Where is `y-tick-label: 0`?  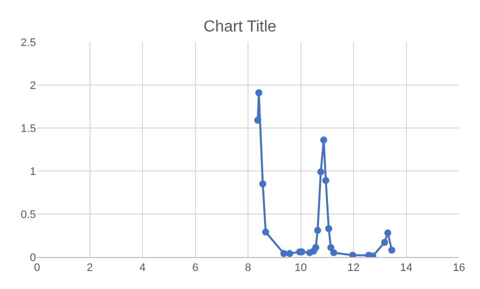 y-tick-label: 0 is located at coordinates (33, 258).